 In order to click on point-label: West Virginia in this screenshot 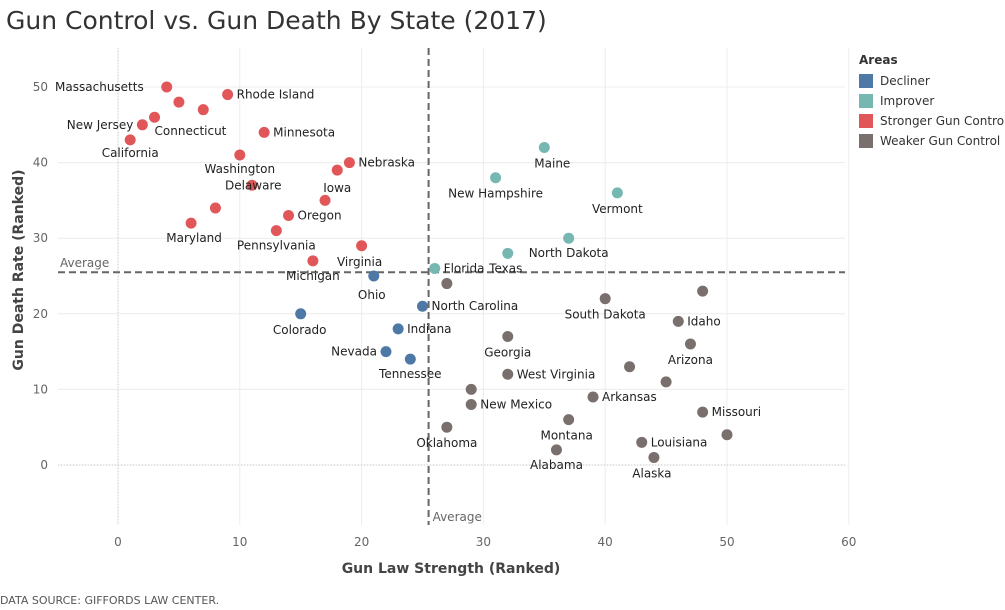, I will do `click(556, 374)`.